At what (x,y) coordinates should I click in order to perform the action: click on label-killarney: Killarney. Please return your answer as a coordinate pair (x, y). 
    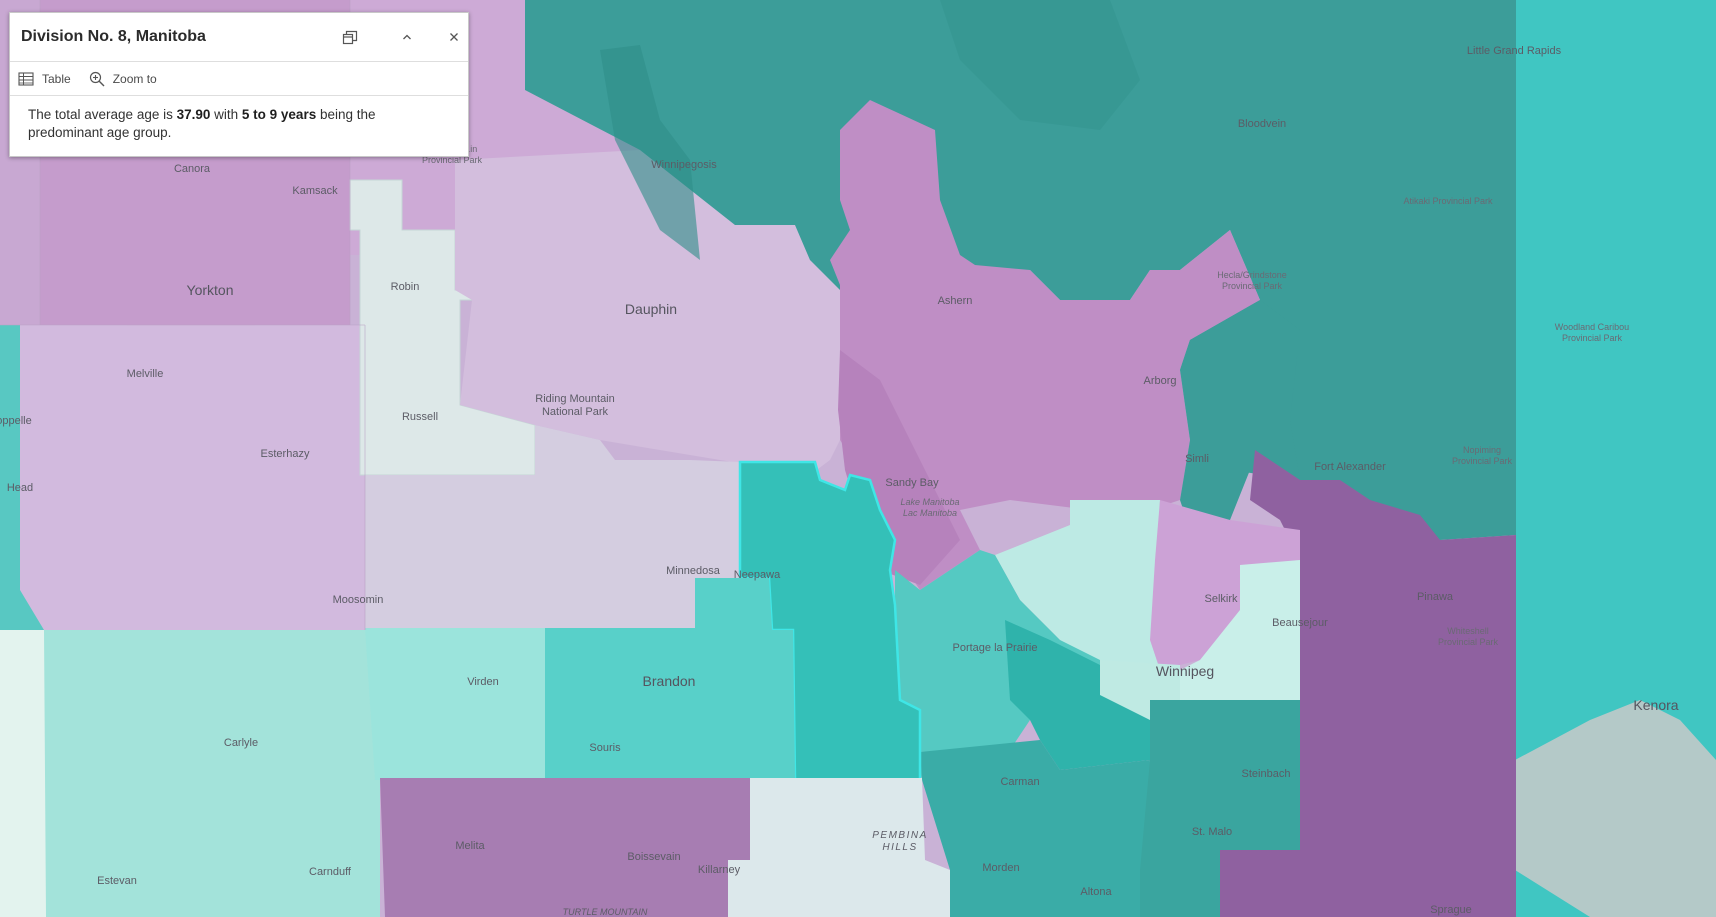
    Looking at the image, I should click on (719, 870).